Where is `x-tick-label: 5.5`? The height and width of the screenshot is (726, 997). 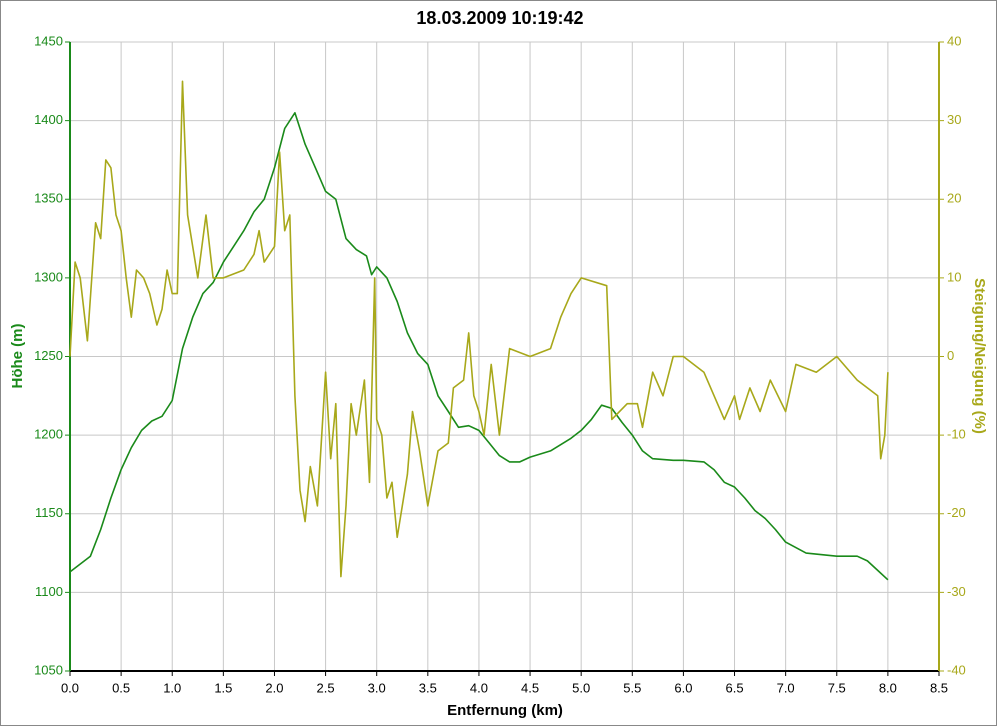 x-tick-label: 5.5 is located at coordinates (632, 687).